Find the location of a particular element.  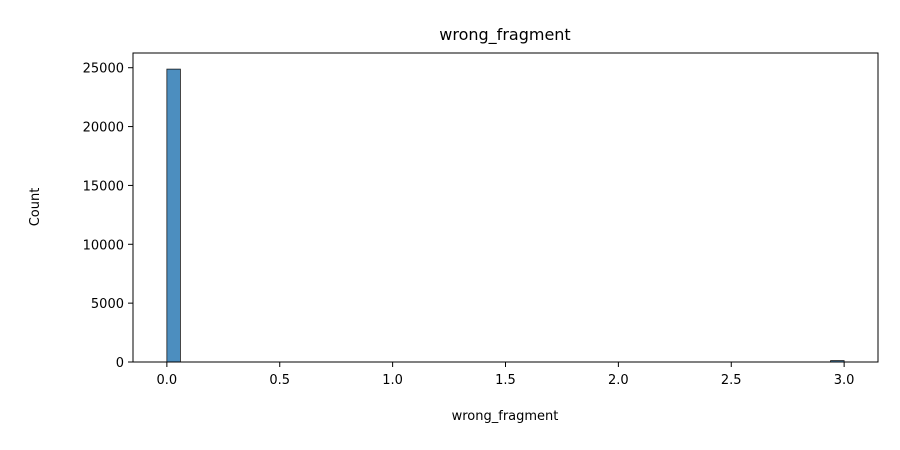

y-tick-label: 20000 is located at coordinates (103, 128).